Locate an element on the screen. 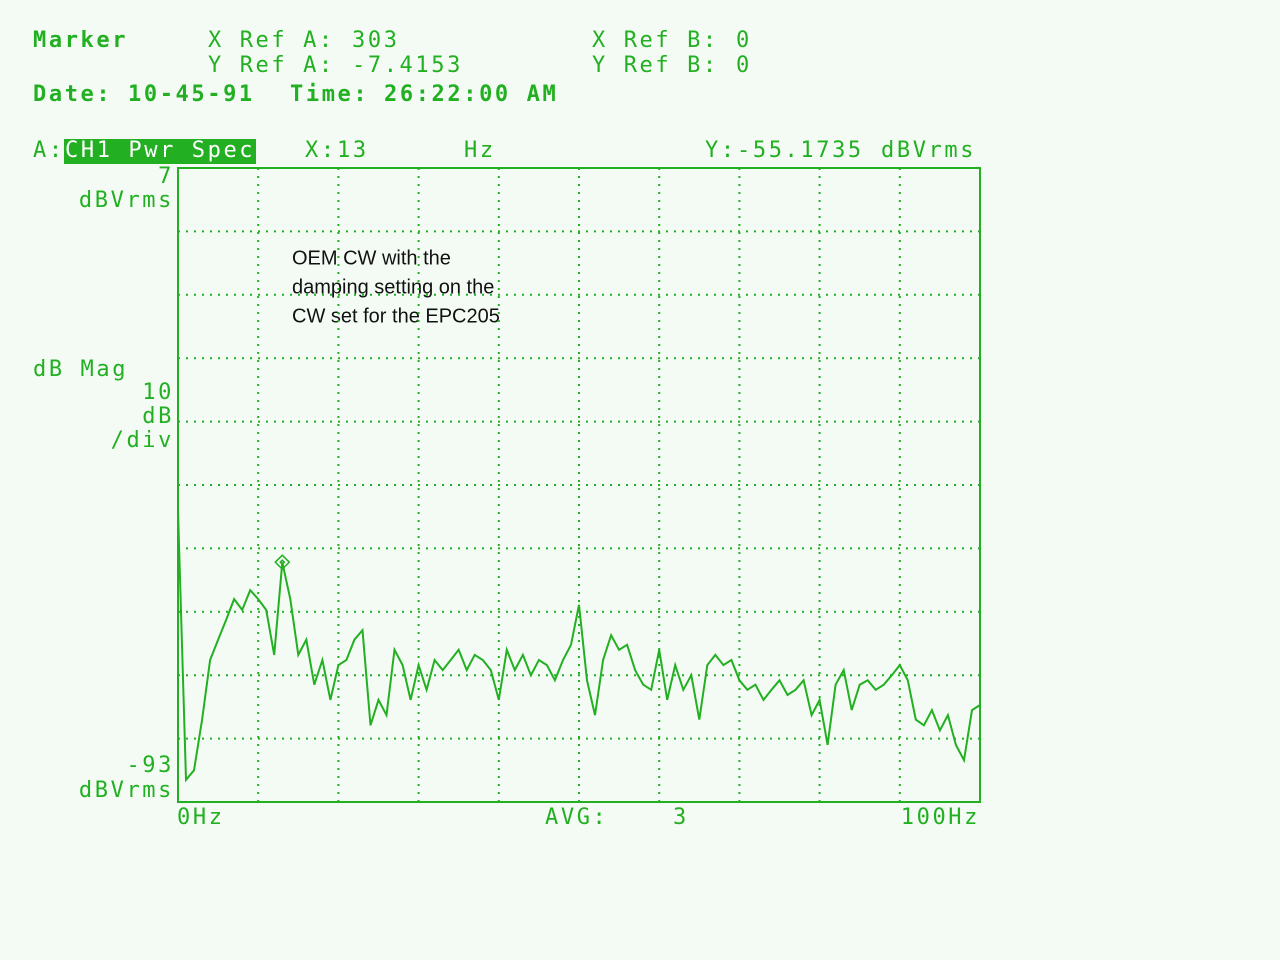 The width and height of the screenshot is (1280, 960). label: Y Ref B: is located at coordinates (655, 65).